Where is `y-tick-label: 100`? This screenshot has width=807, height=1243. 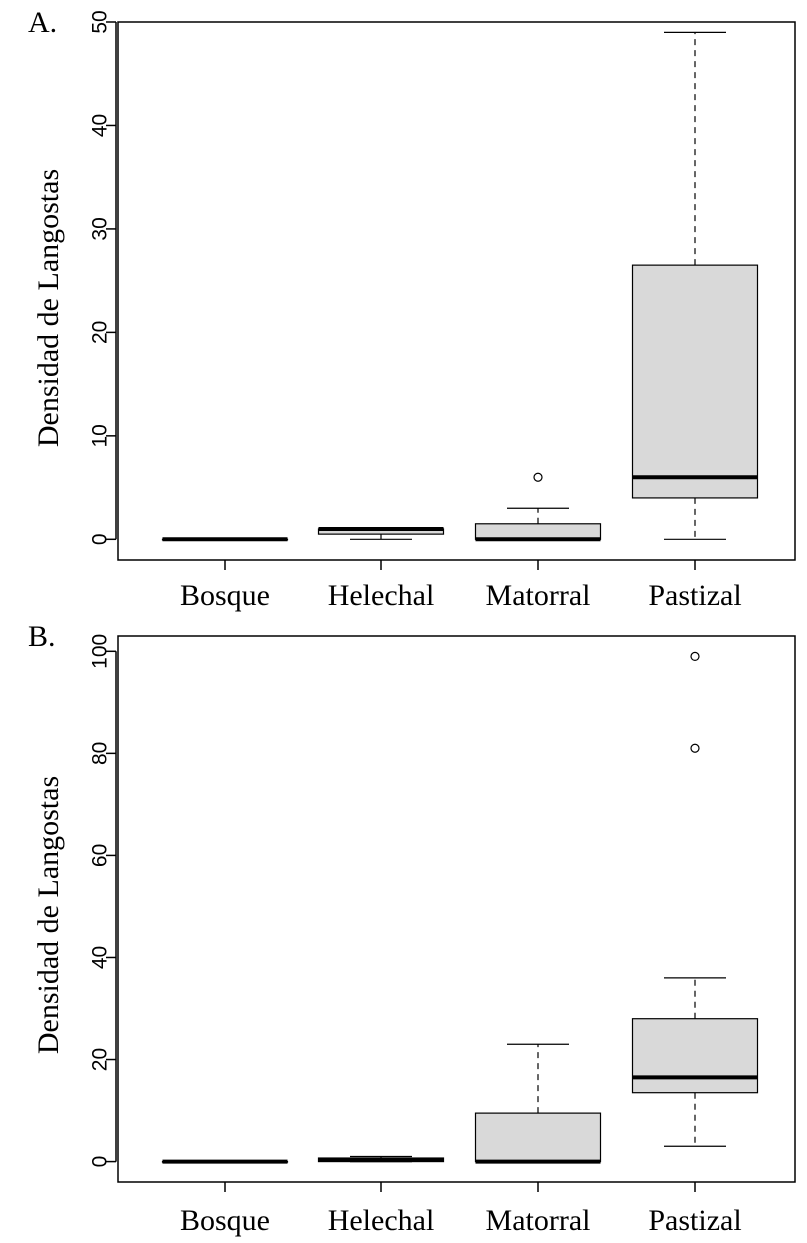 y-tick-label: 100 is located at coordinates (100, 651).